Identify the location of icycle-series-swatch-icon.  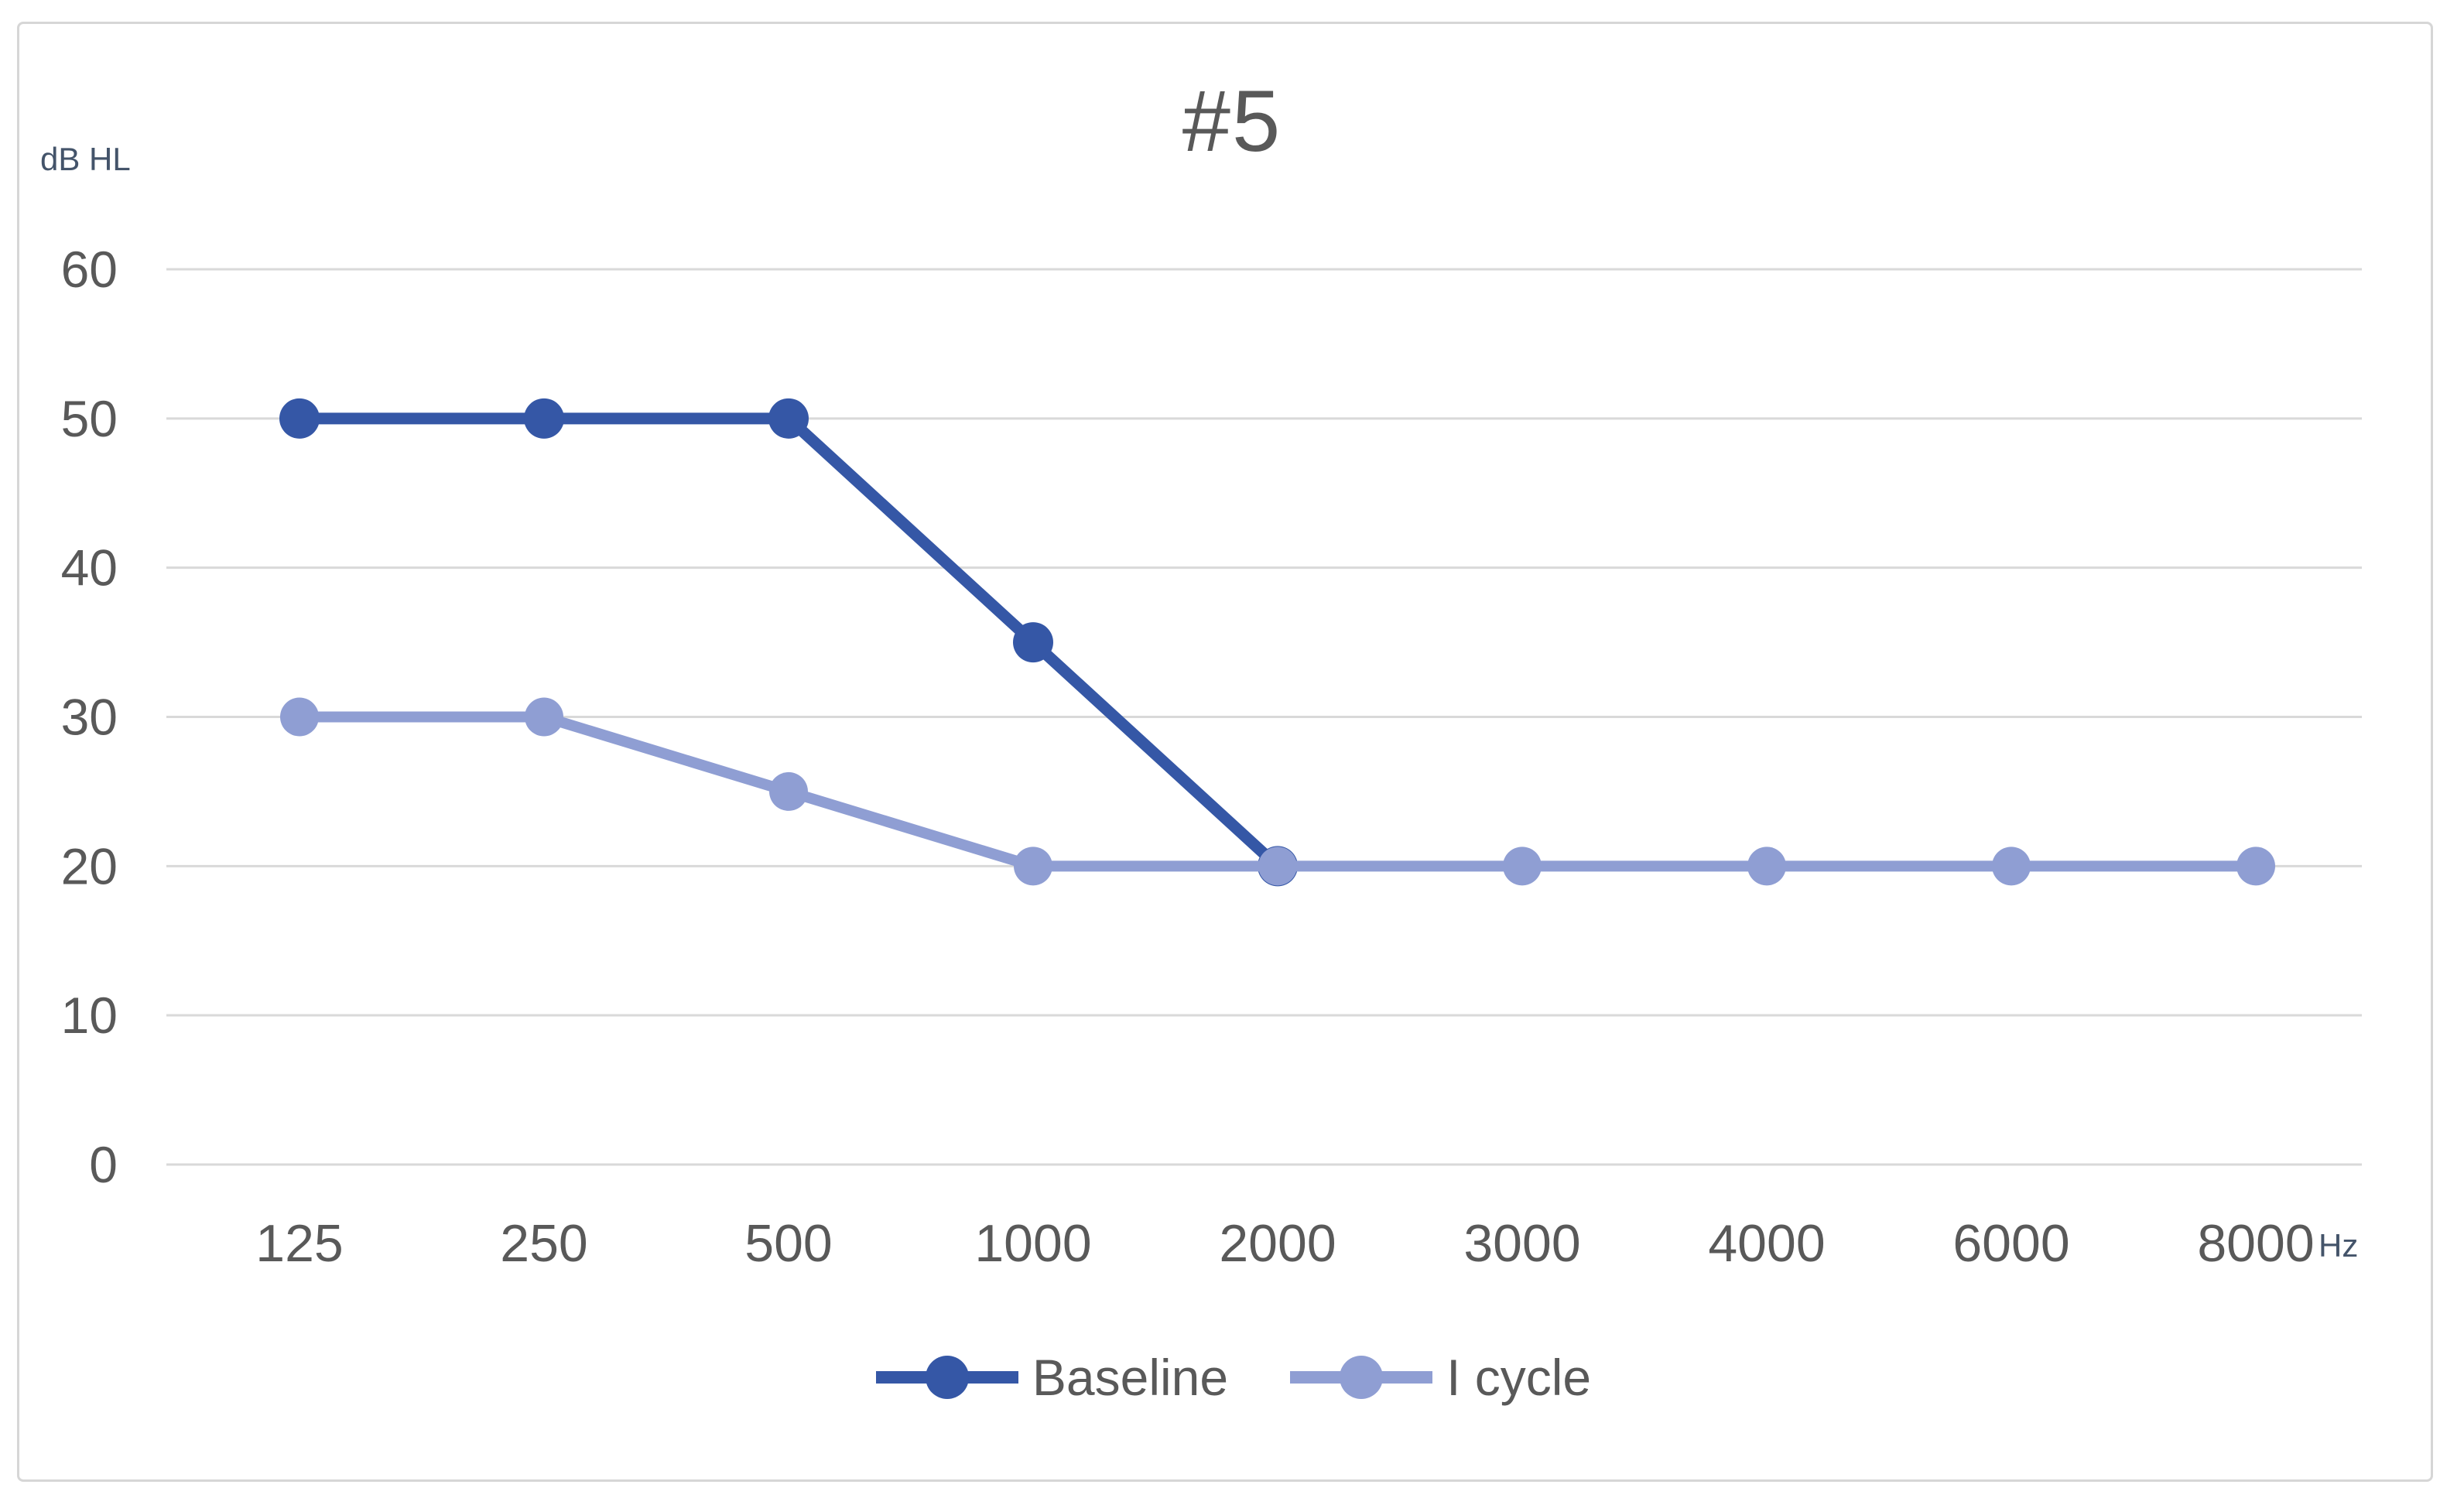
(1361, 1377).